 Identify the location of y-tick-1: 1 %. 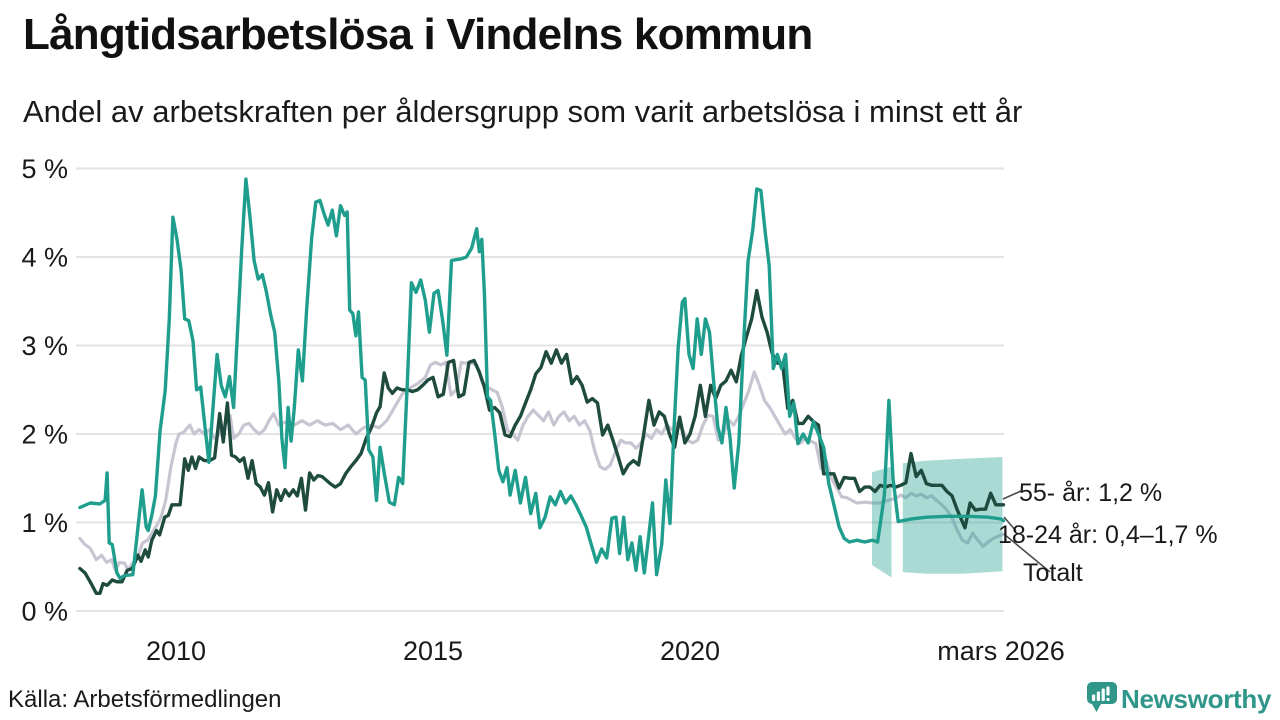
(44, 523).